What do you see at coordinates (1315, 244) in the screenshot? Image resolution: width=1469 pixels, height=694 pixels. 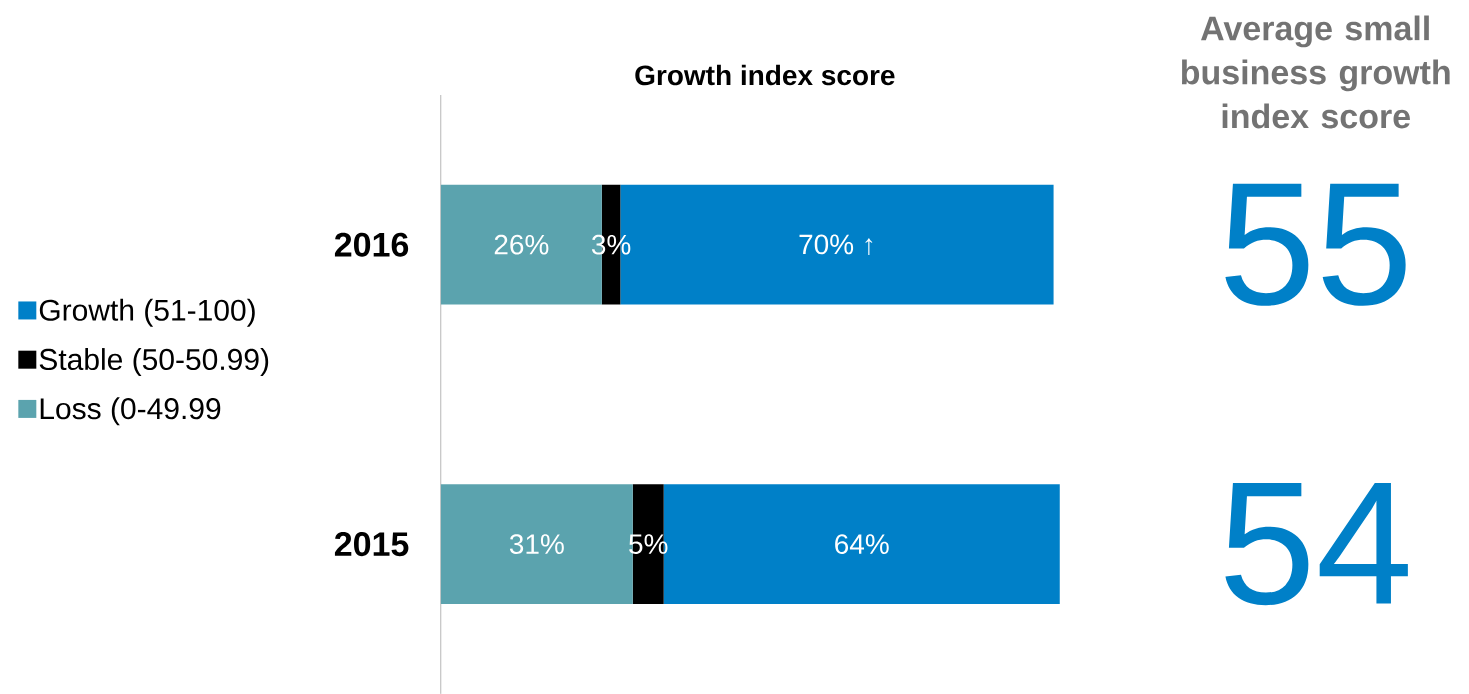 I see `text: 55` at bounding box center [1315, 244].